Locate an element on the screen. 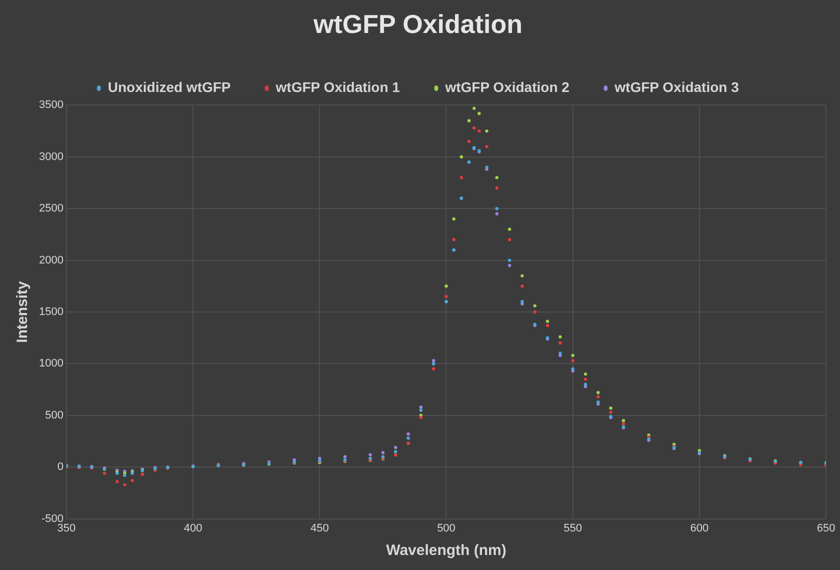 The image size is (840, 570). x-axis-title: Wavelength (nm) is located at coordinates (446, 551).